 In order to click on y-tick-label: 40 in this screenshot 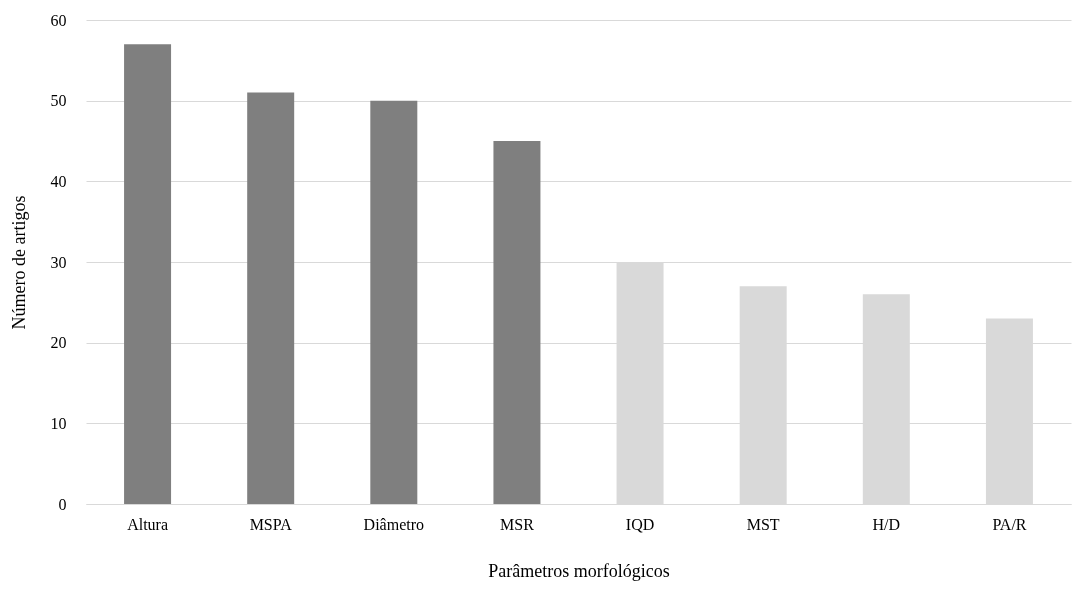, I will do `click(58, 181)`.